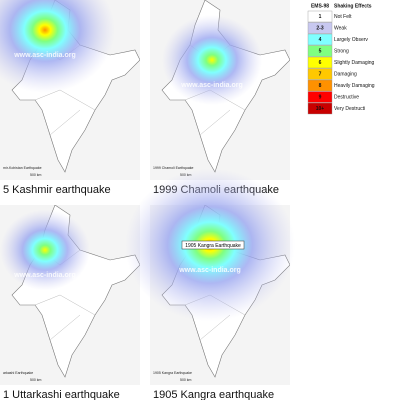 The width and height of the screenshot is (400, 400). I want to click on map-label: arkashi Earthquake, so click(18, 373).